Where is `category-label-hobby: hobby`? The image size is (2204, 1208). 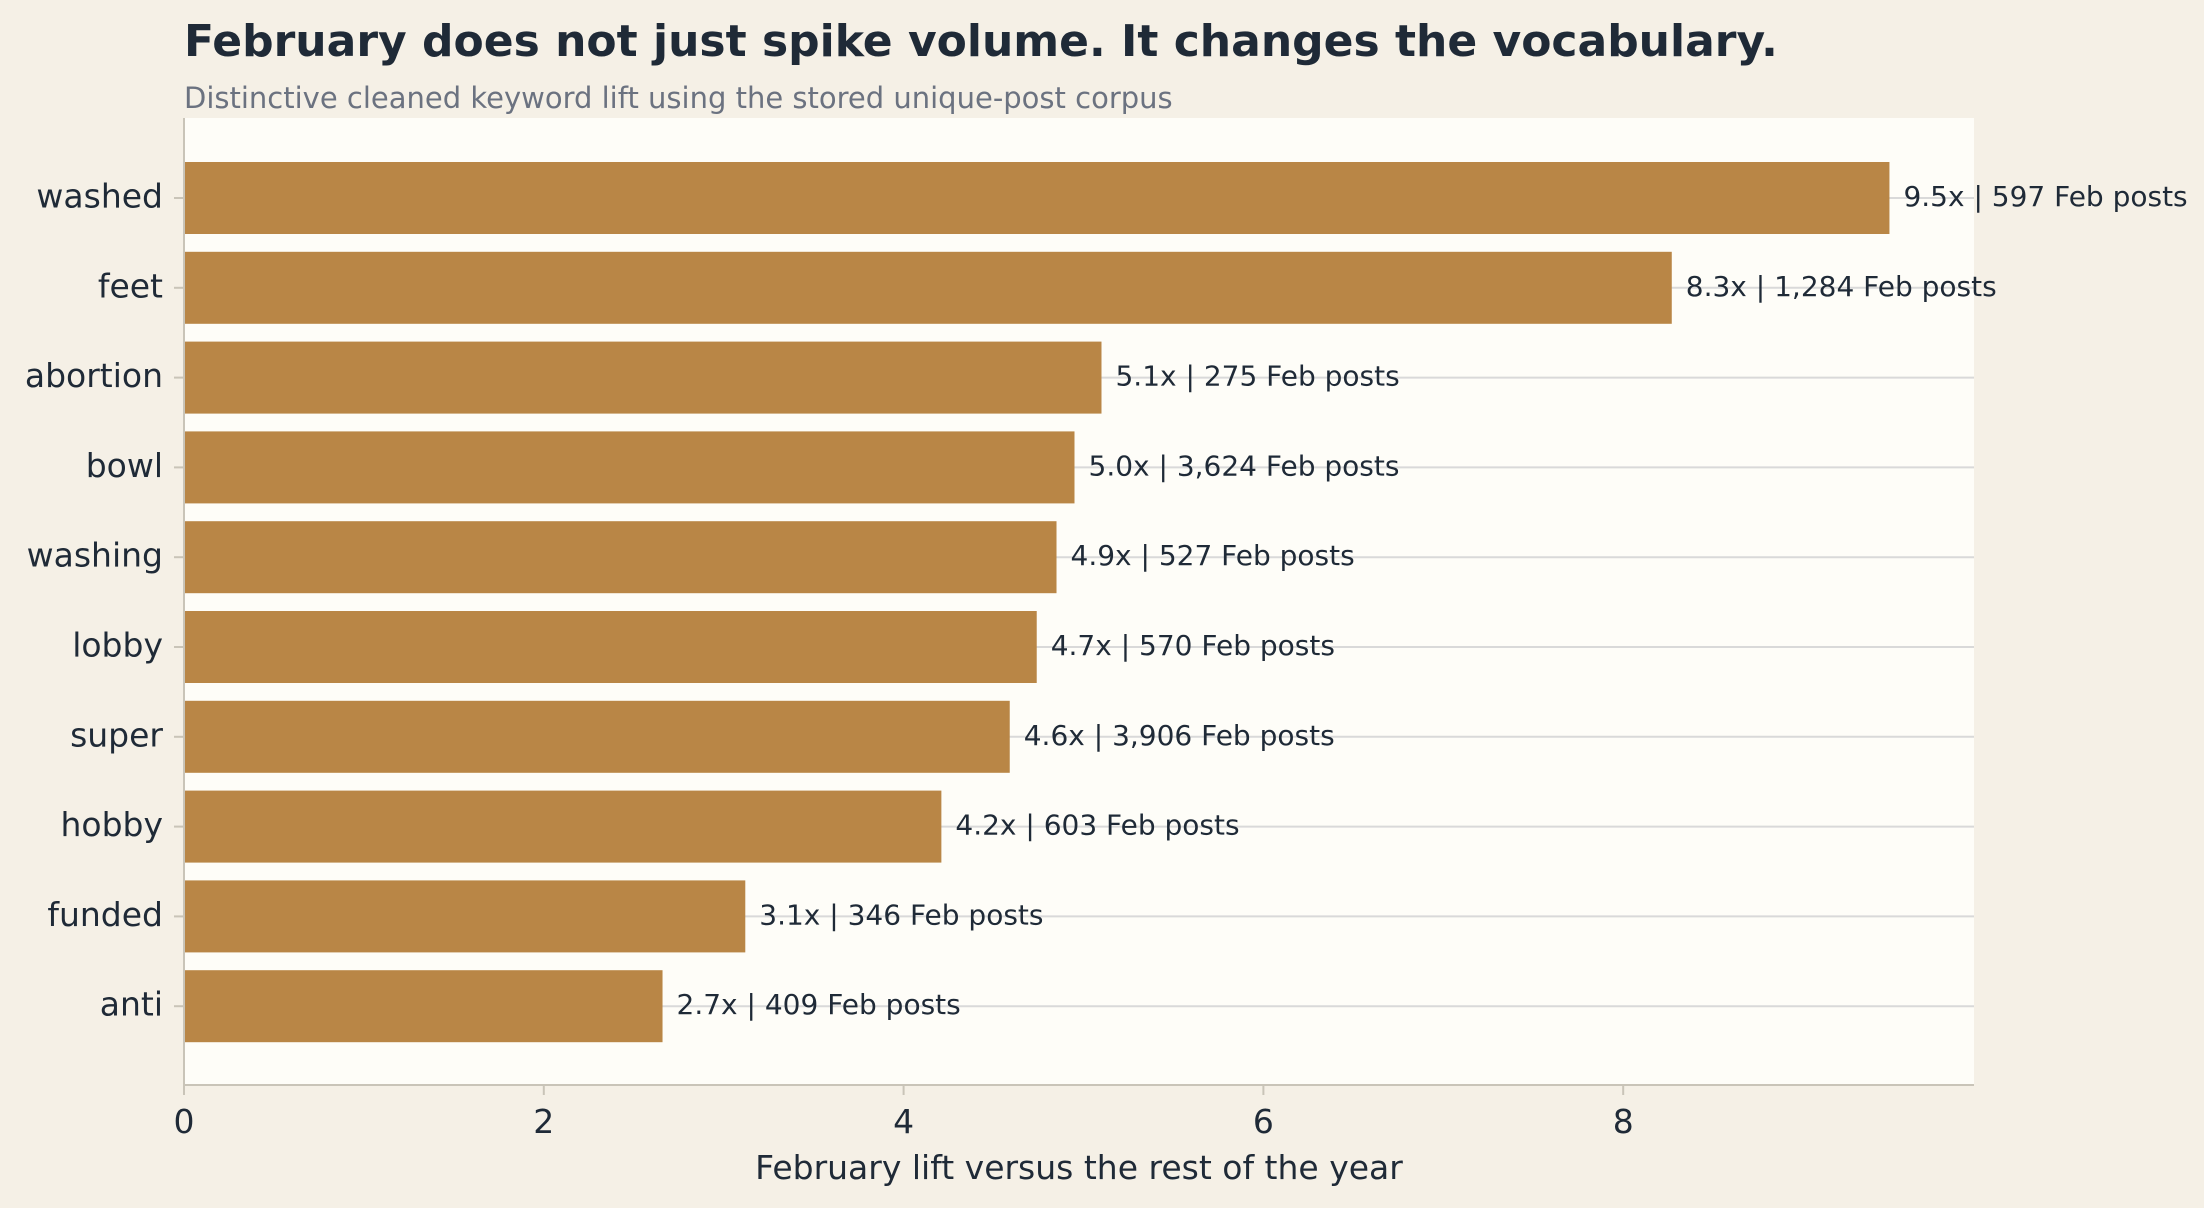
category-label-hobby: hobby is located at coordinates (111, 824).